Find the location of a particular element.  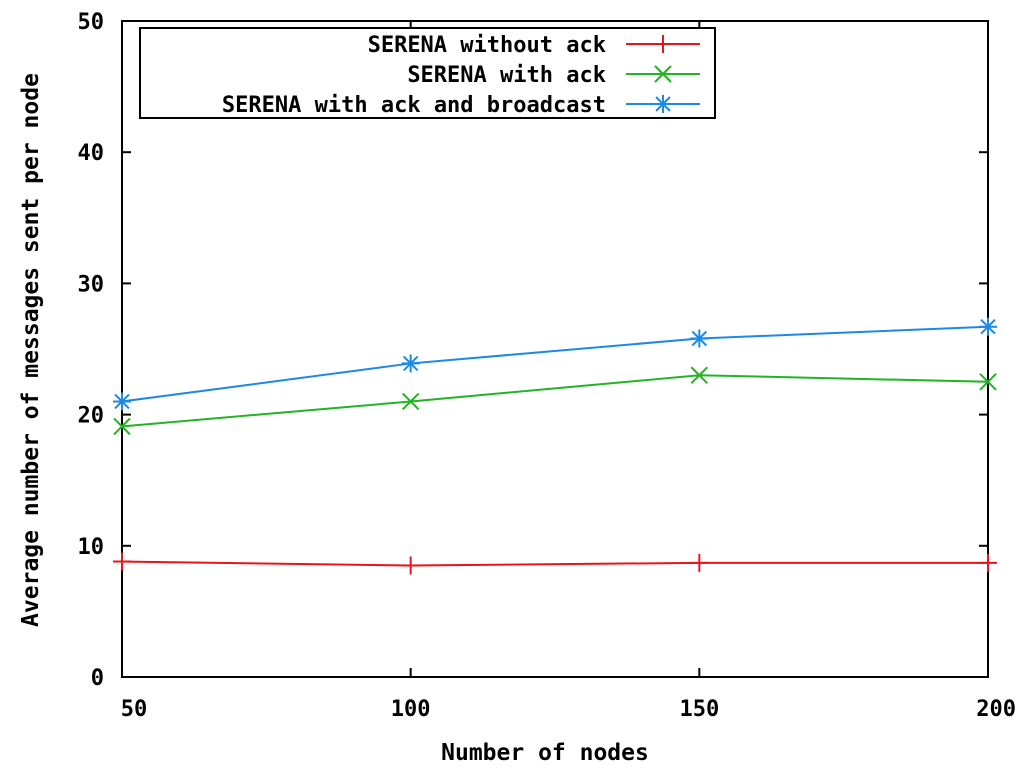

x-tick-label: 50 is located at coordinates (134, 709).